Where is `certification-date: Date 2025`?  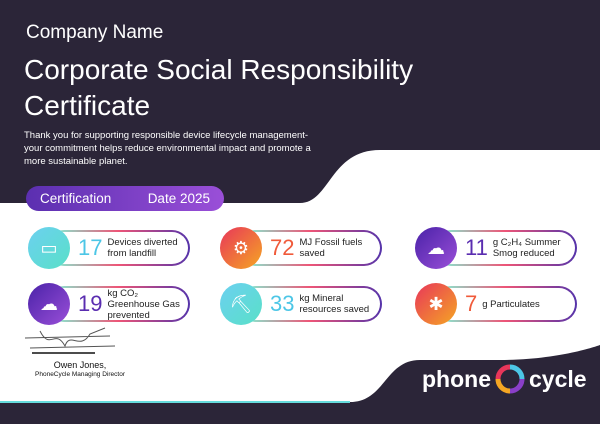
certification-date: Date 2025 is located at coordinates (178, 198).